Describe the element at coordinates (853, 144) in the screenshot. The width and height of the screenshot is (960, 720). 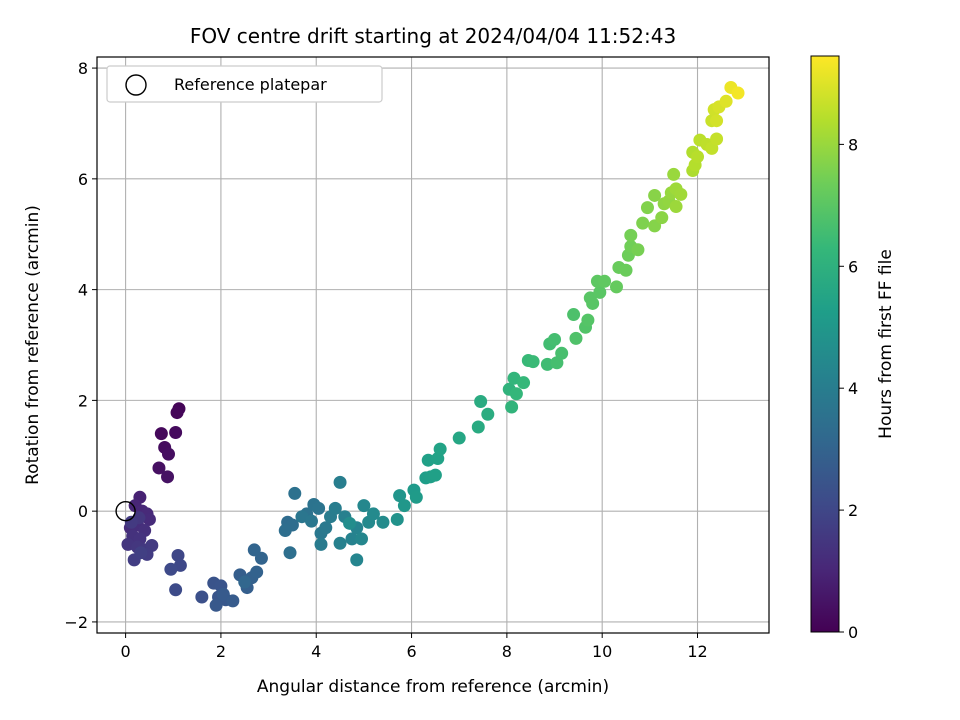
I see `colorbar-tick-label: 8` at that location.